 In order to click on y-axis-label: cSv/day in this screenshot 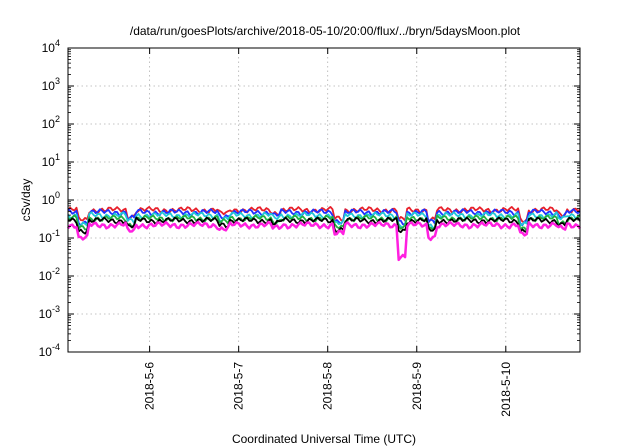, I will do `click(26, 200)`.